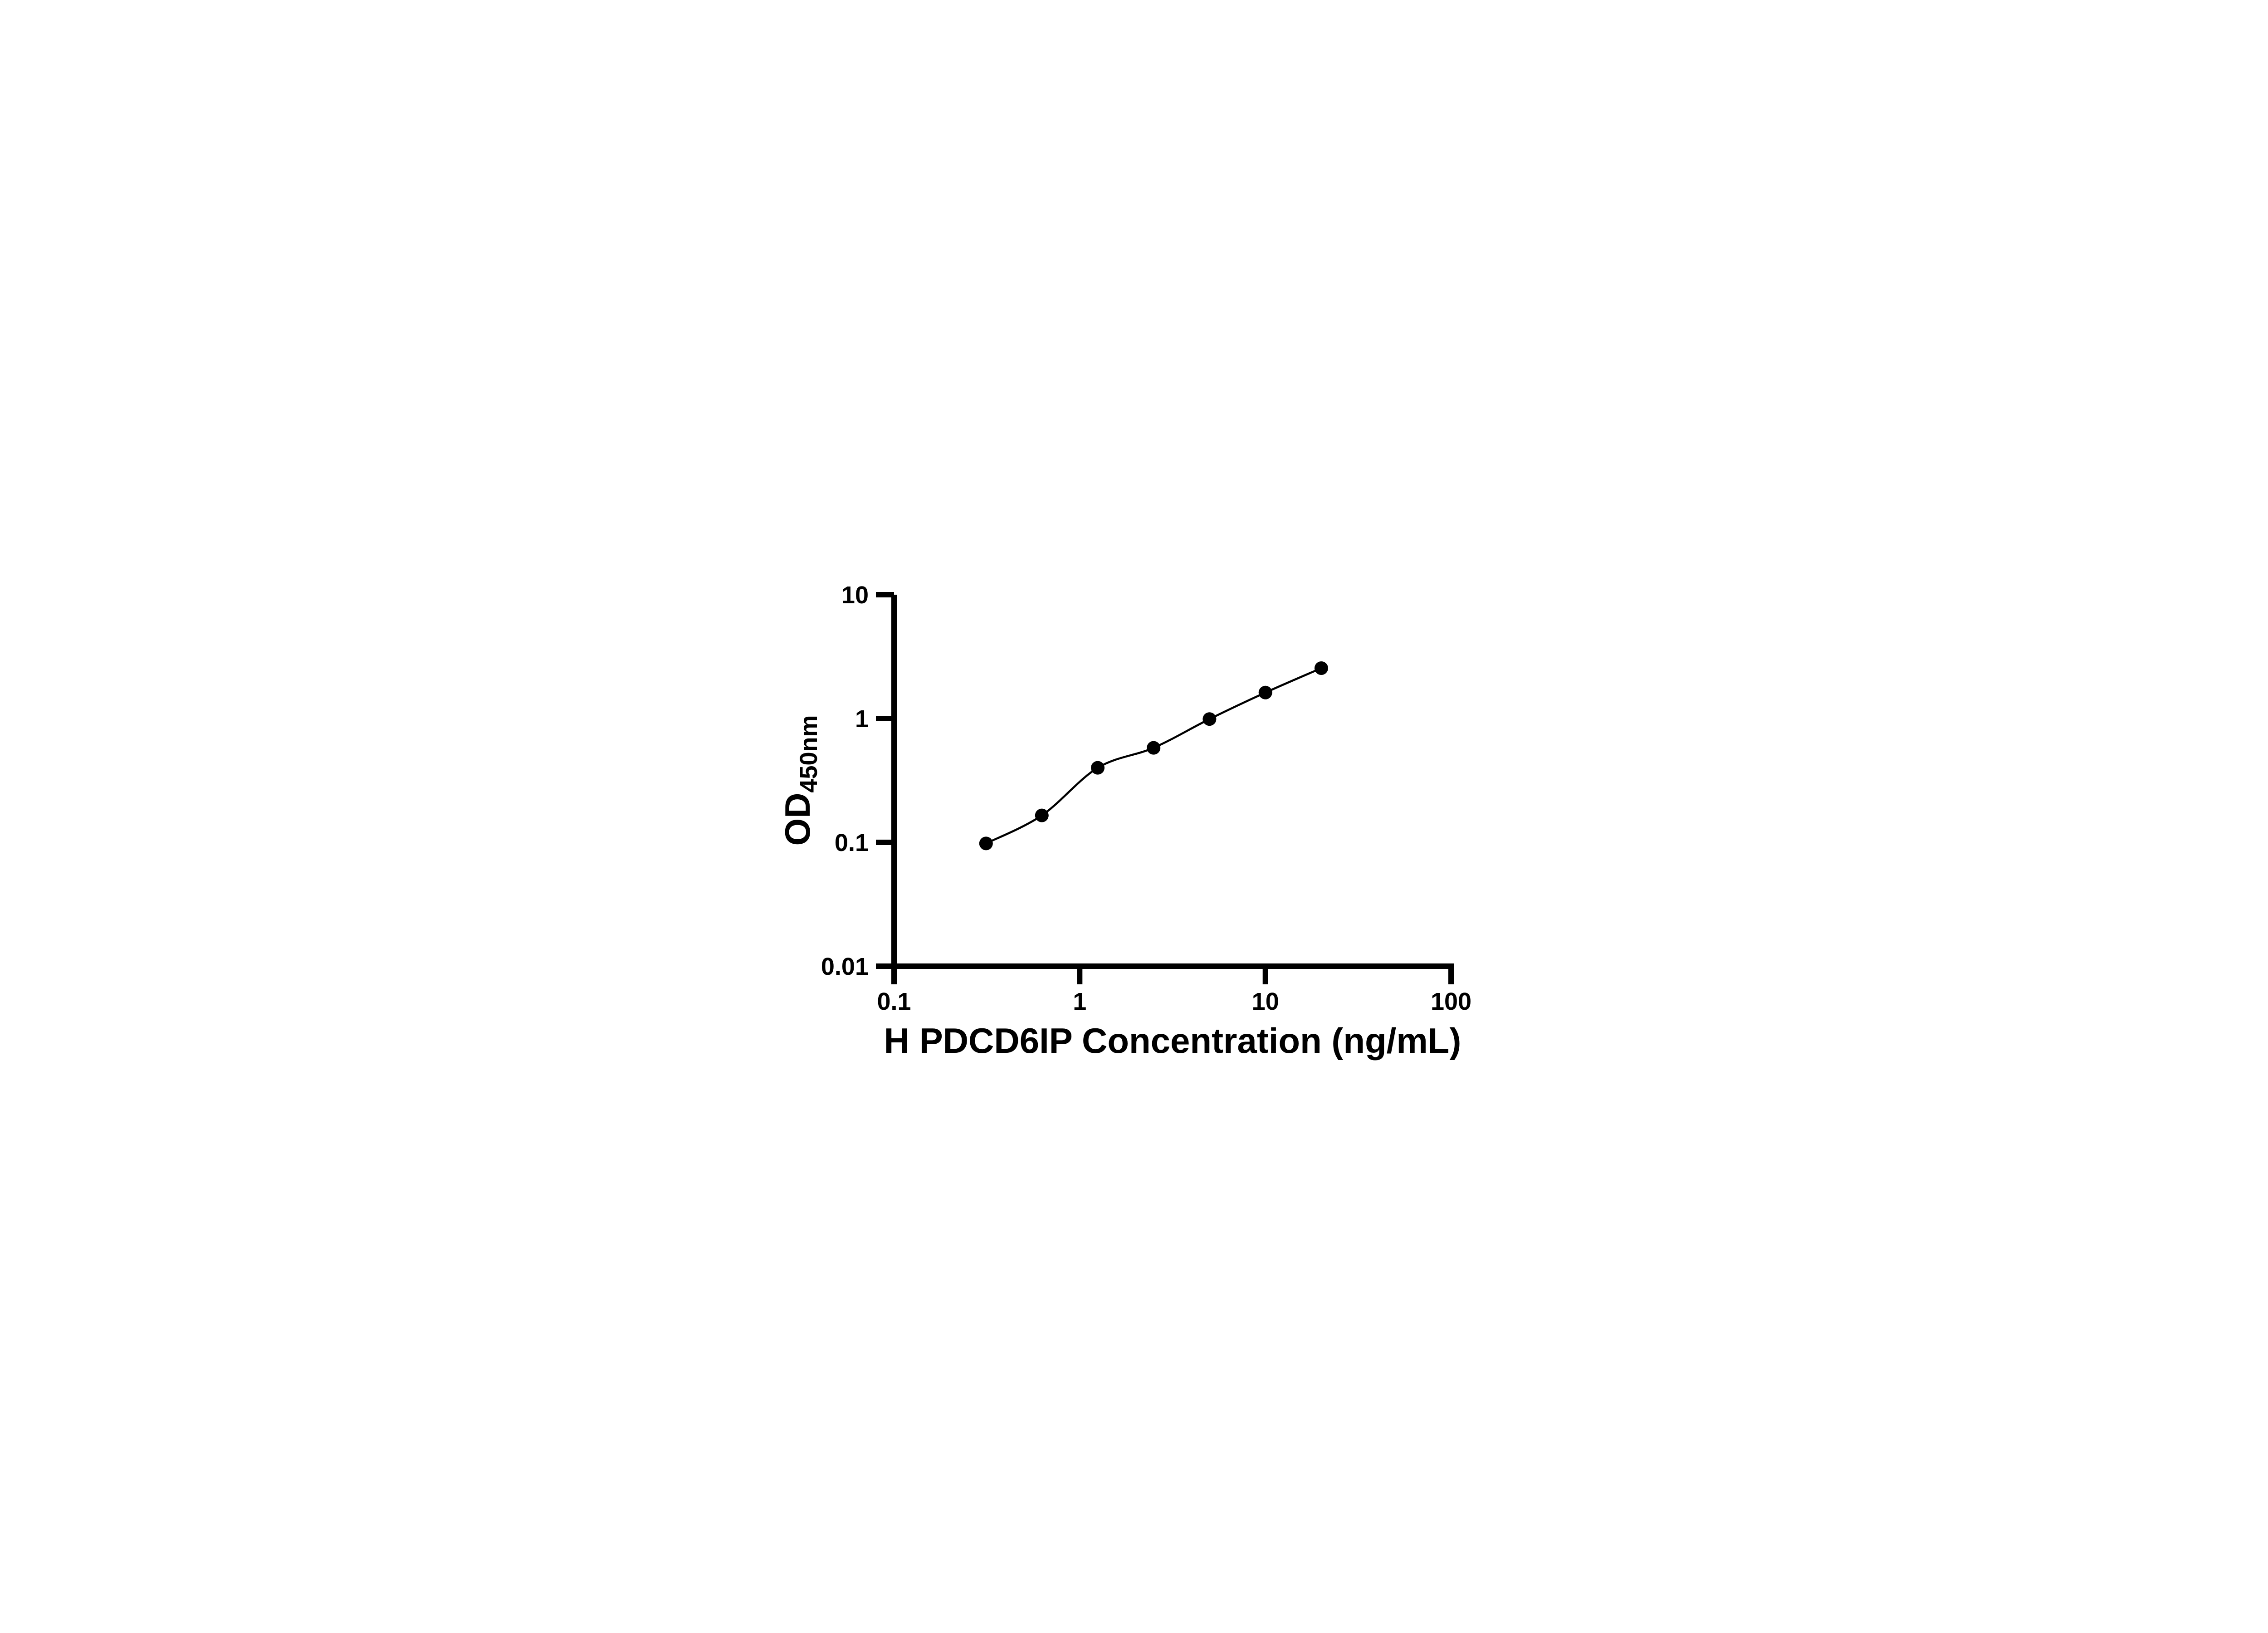 Image resolution: width=2268 pixels, height=1633 pixels. What do you see at coordinates (797, 819) in the screenshot?
I see `y-axis-title-main: OD` at bounding box center [797, 819].